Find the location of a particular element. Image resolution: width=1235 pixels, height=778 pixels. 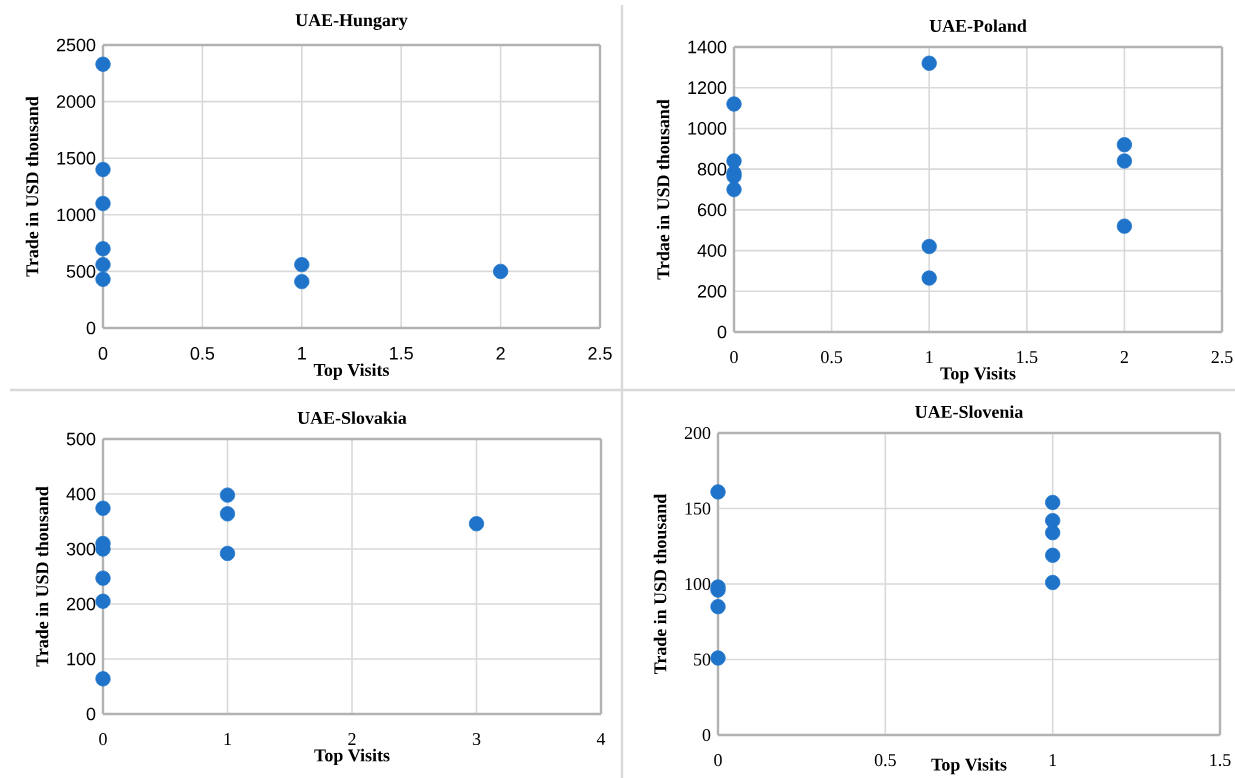

chart-title: UAE-Poland is located at coordinates (978, 26).